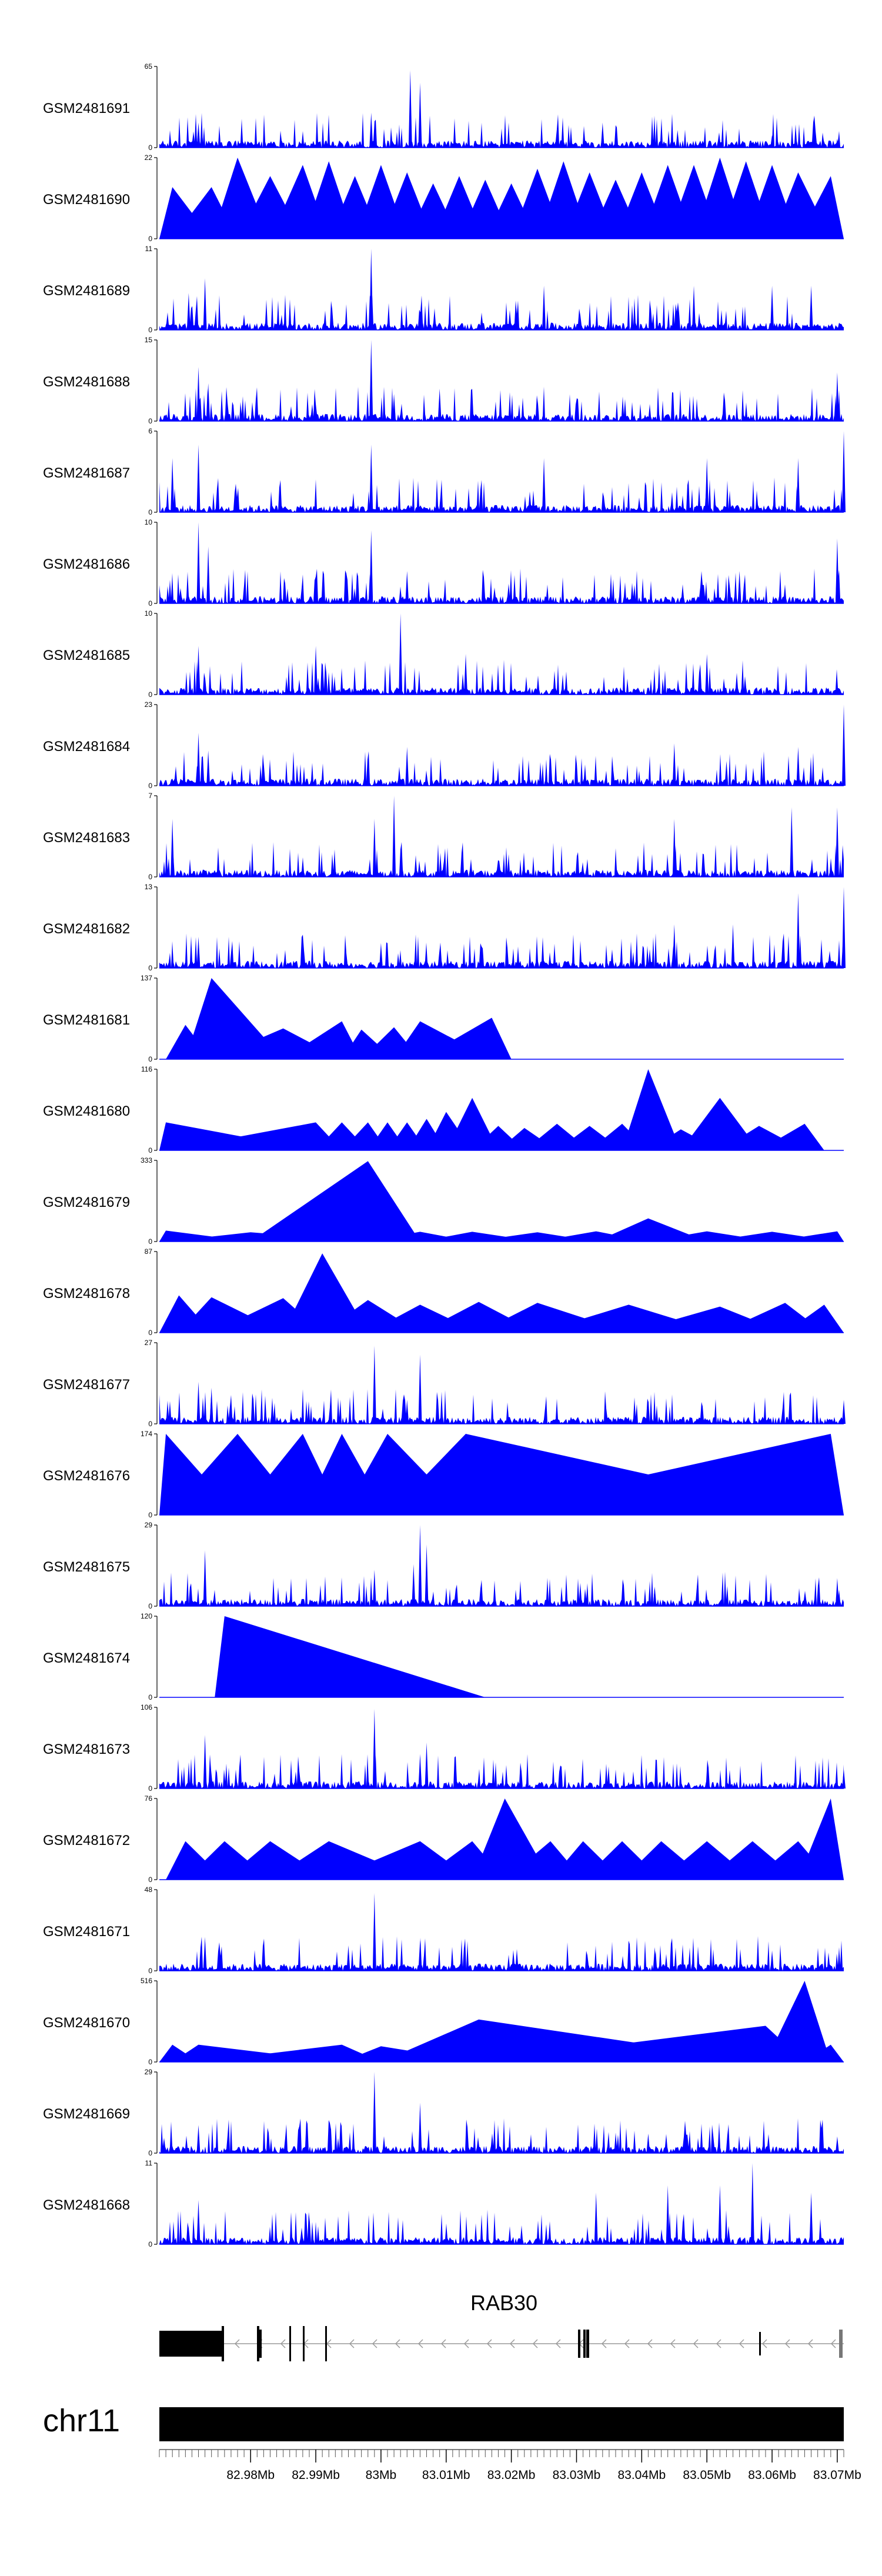 The image size is (882, 2576). What do you see at coordinates (149, 340) in the screenshot?
I see `y-max-label: 15` at bounding box center [149, 340].